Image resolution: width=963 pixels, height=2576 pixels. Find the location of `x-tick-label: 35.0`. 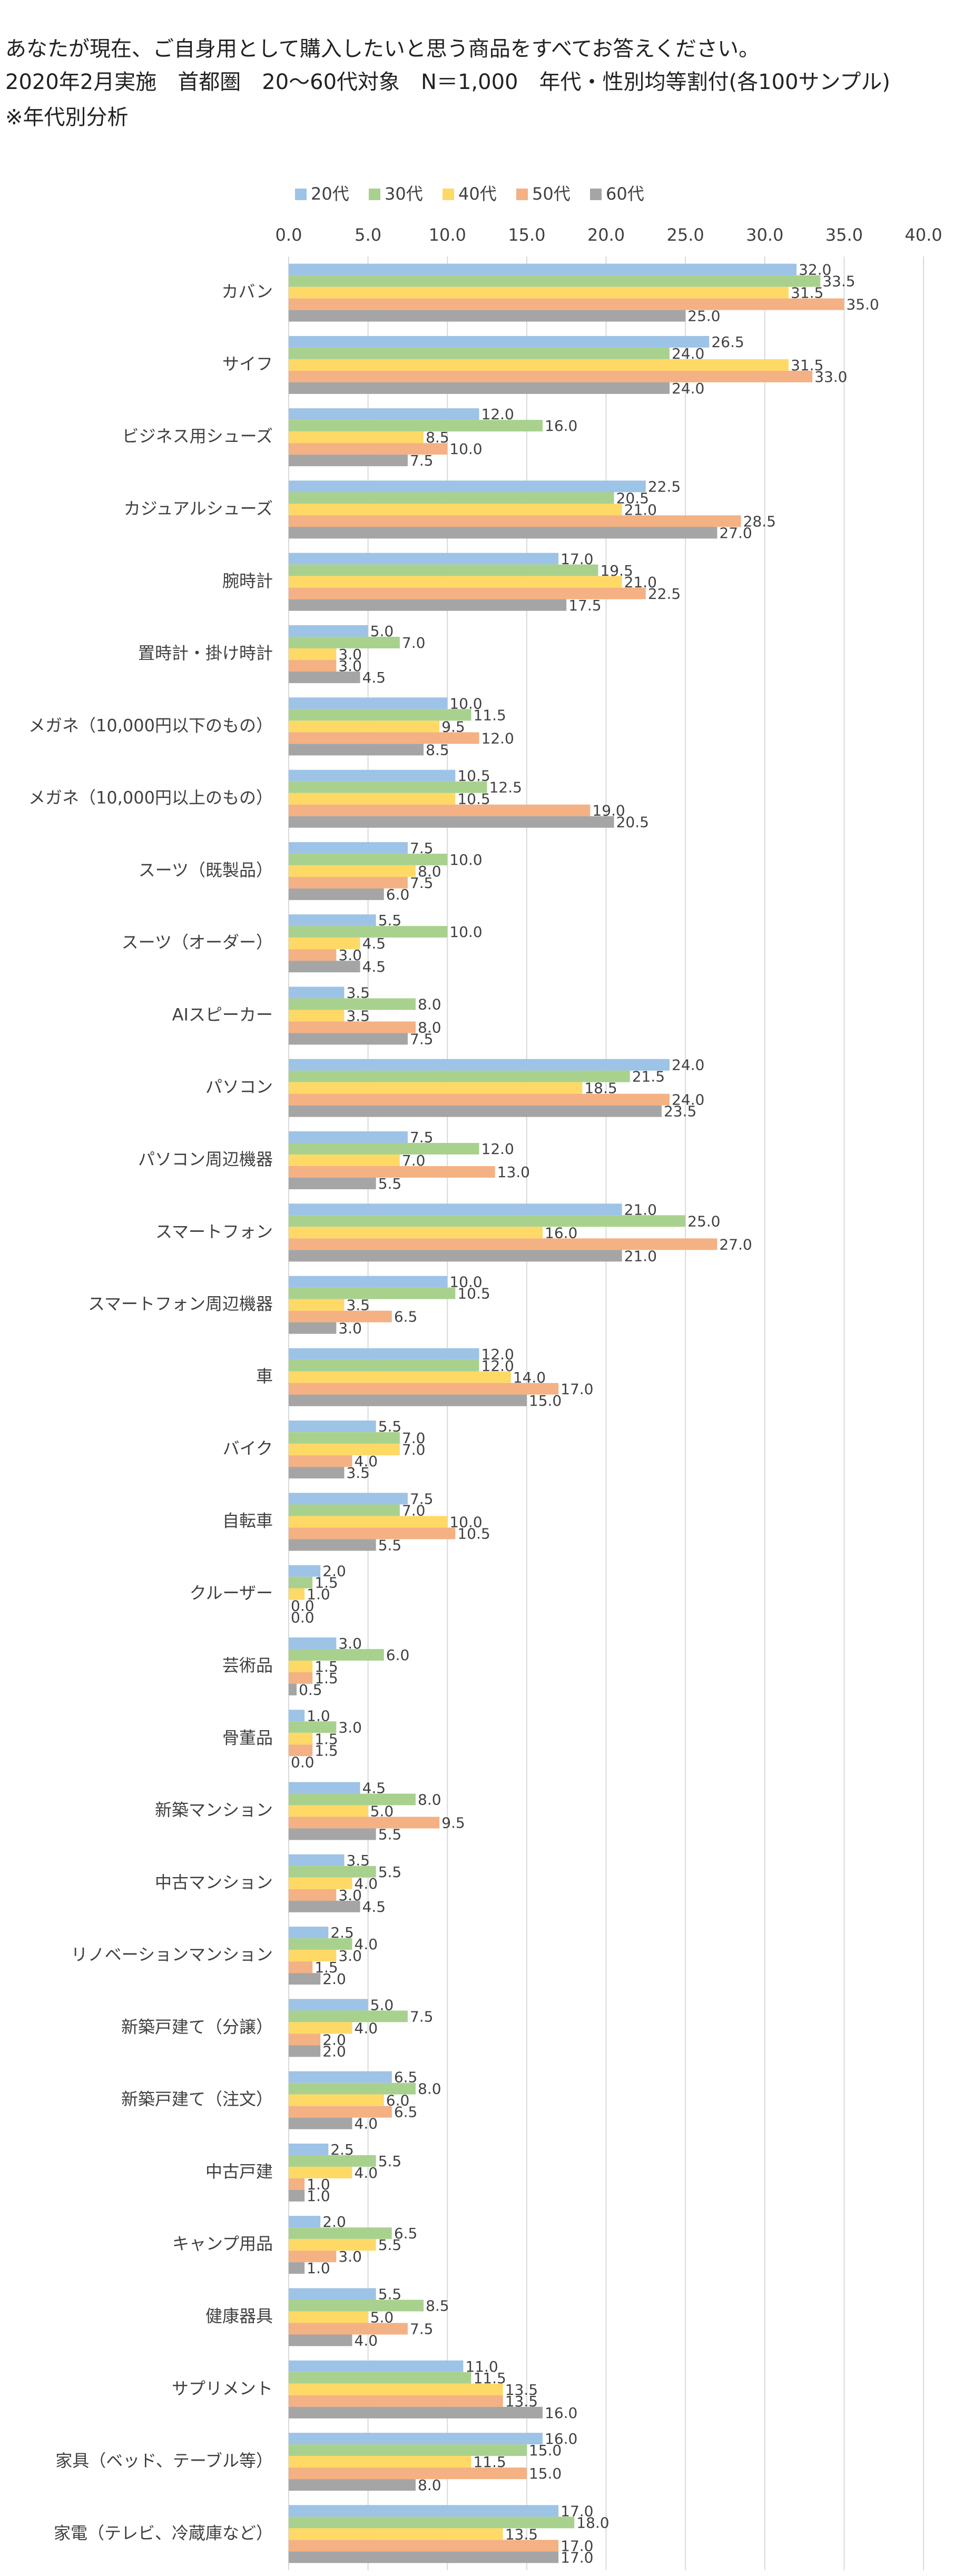

x-tick-label: 35.0 is located at coordinates (845, 235).